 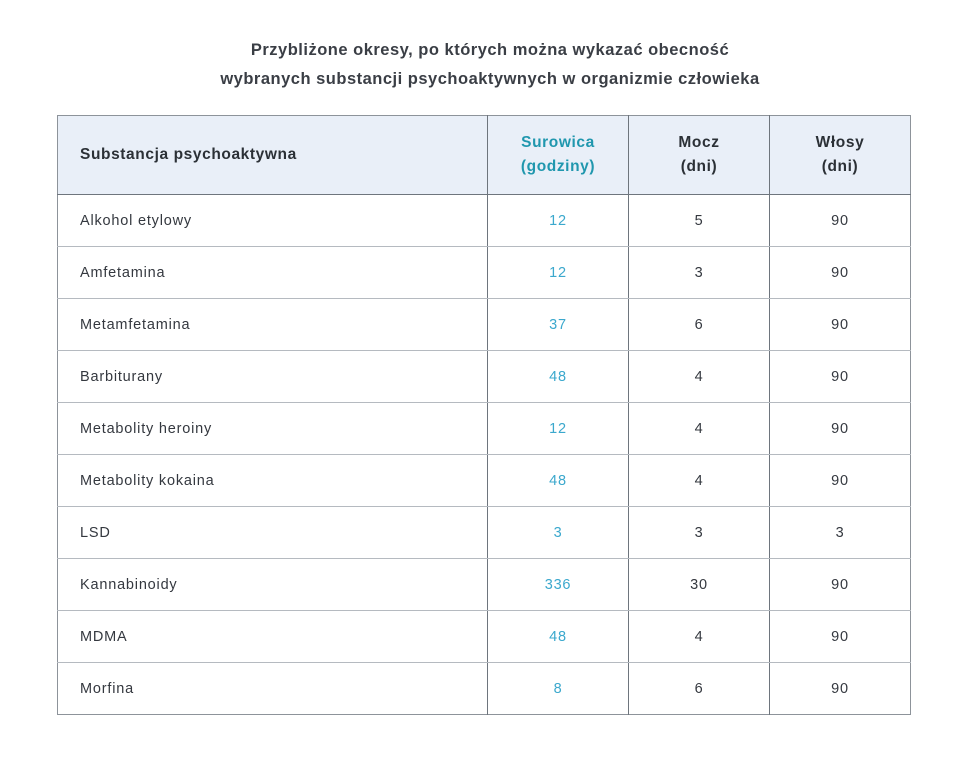 I want to click on table-row: Morfina 8 6 90, so click(x=484, y=688).